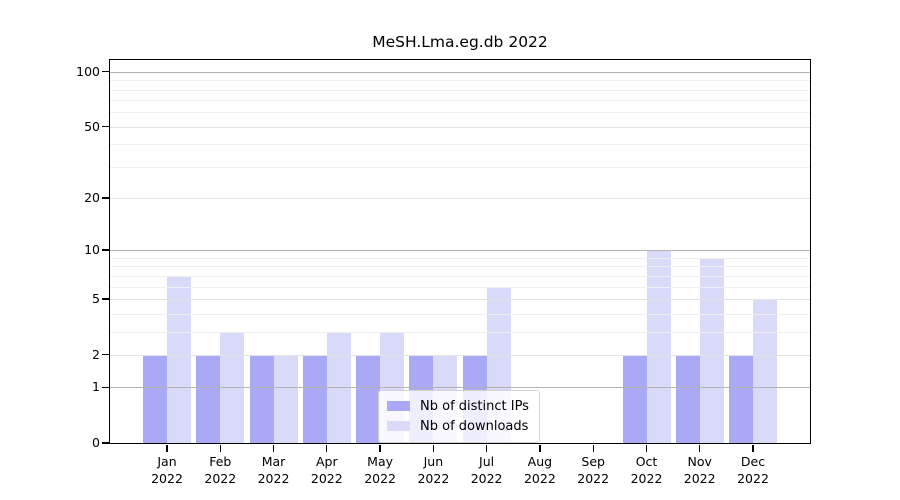  What do you see at coordinates (753, 461) in the screenshot?
I see `x-tick-label-line: Dec` at bounding box center [753, 461].